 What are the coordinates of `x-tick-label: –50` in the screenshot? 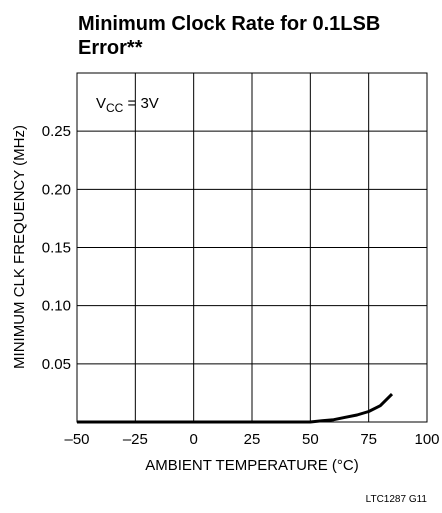 It's located at (76, 439).